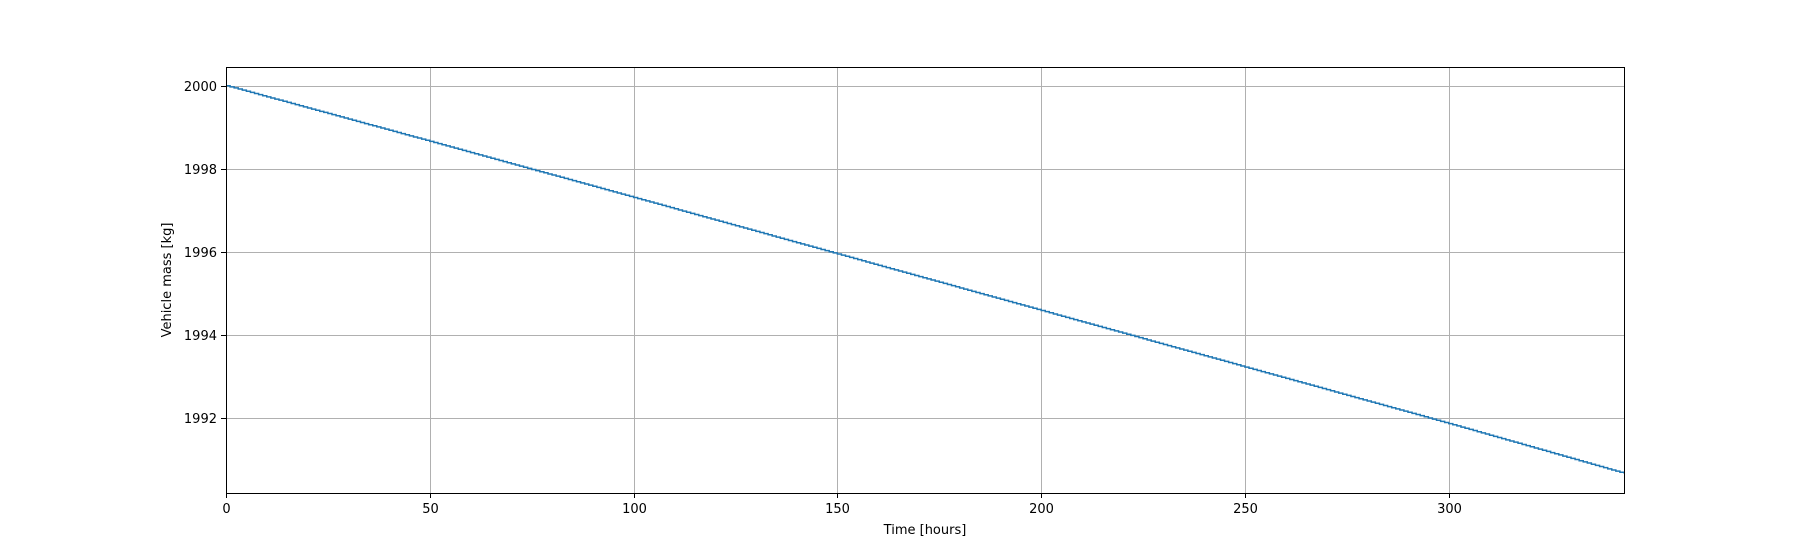  What do you see at coordinates (200, 336) in the screenshot?
I see `y-tick-label: 1994` at bounding box center [200, 336].